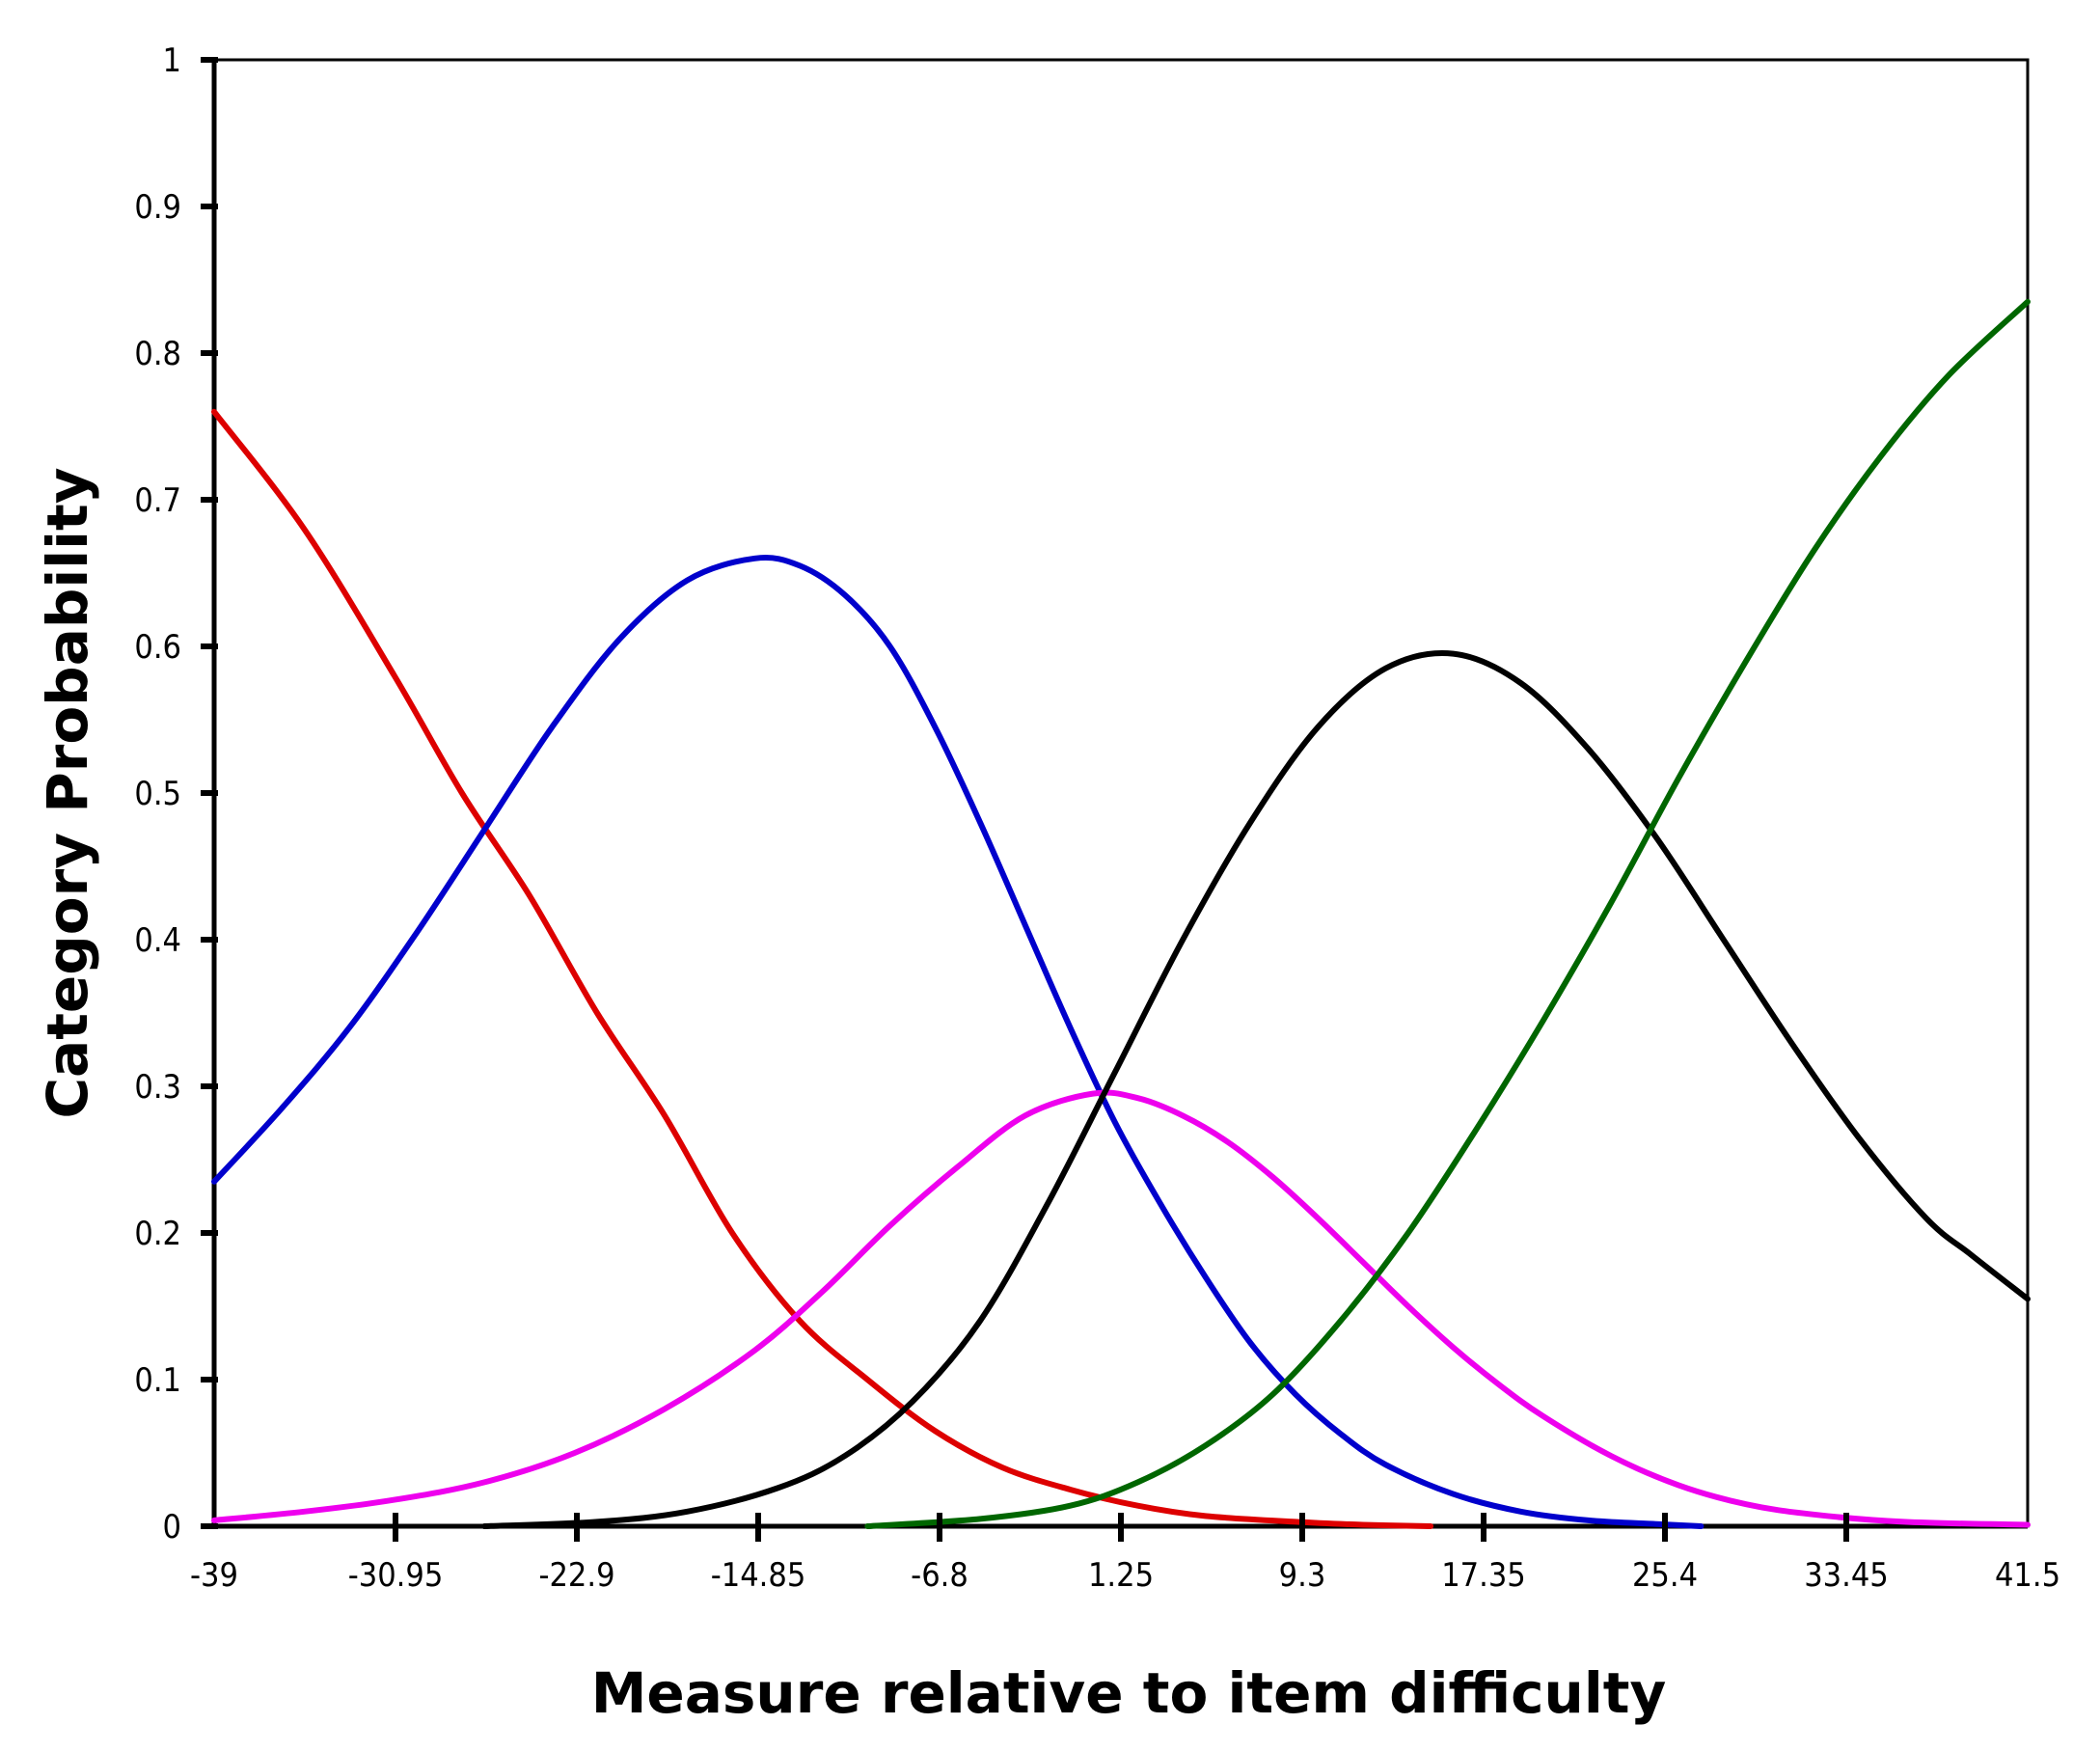 The height and width of the screenshot is (1752, 2100). Describe the element at coordinates (157, 207) in the screenshot. I see `y-tick-label: 0.9` at that location.